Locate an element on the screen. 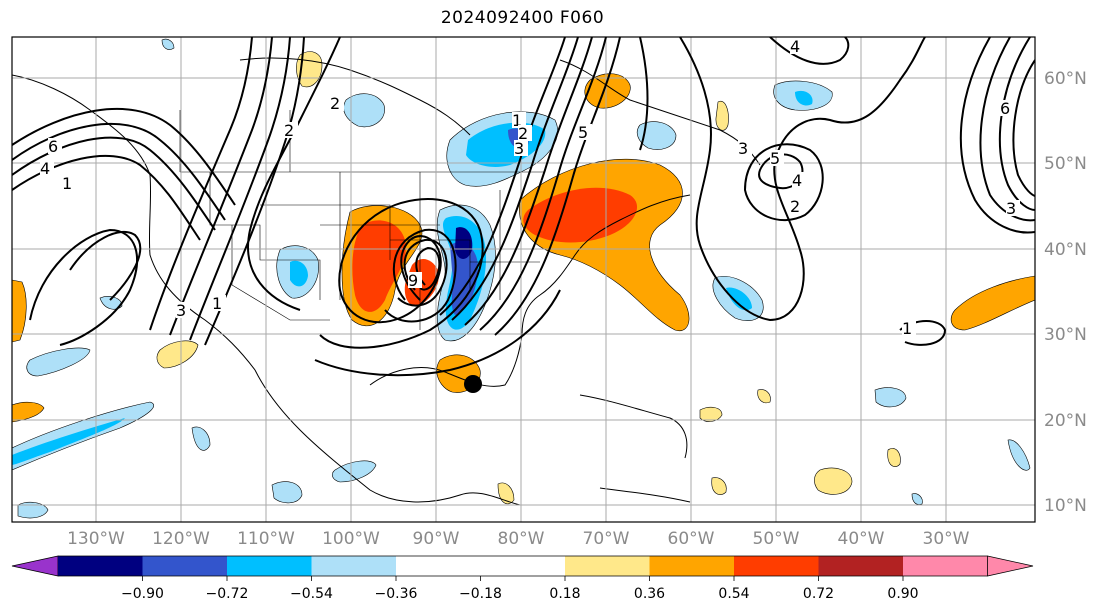 This screenshot has width=1105, height=615. colorbar-tick-label: 0.54 is located at coordinates (733, 594).